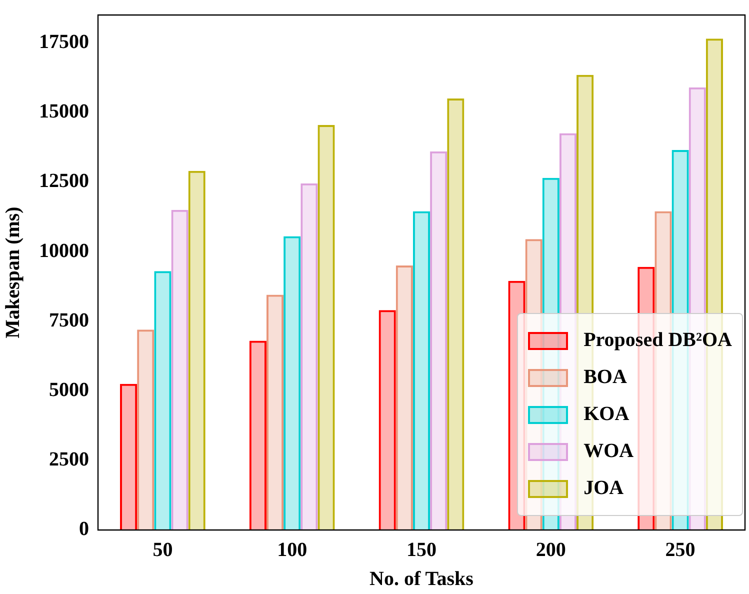 This screenshot has width=749, height=594. What do you see at coordinates (69, 389) in the screenshot?
I see `y-tick-label: 5000` at bounding box center [69, 389].